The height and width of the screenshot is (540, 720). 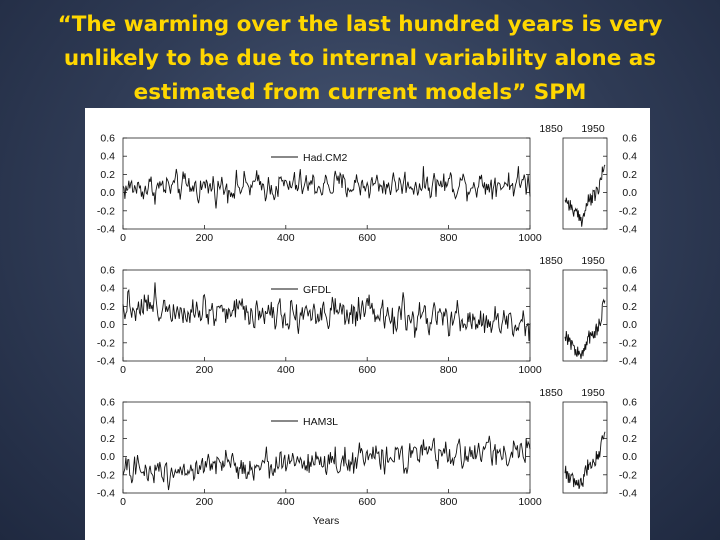 What do you see at coordinates (593, 261) in the screenshot?
I see `panel-2-inset-xlabel-1950: 1950` at bounding box center [593, 261].